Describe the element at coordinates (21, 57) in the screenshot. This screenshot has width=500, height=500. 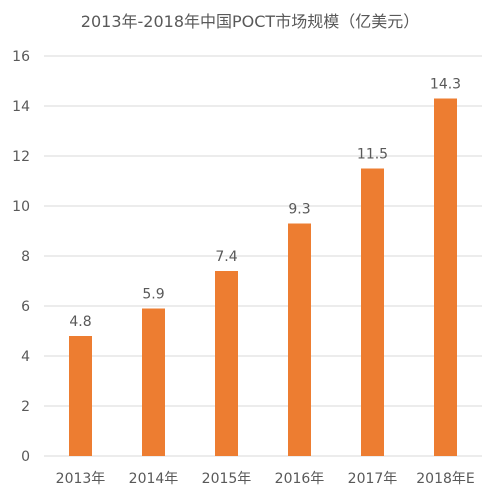
I see `y-tick-label: 16` at that location.